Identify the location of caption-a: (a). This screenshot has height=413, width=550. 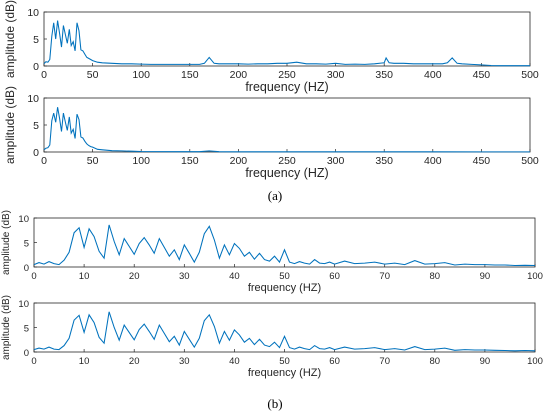
(275, 195).